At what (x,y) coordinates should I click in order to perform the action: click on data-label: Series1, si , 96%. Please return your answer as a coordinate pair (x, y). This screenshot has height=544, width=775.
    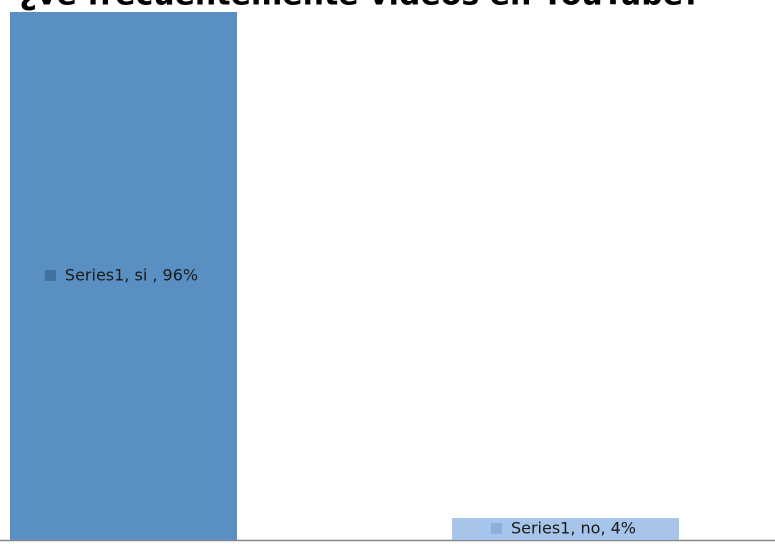
    Looking at the image, I should click on (131, 275).